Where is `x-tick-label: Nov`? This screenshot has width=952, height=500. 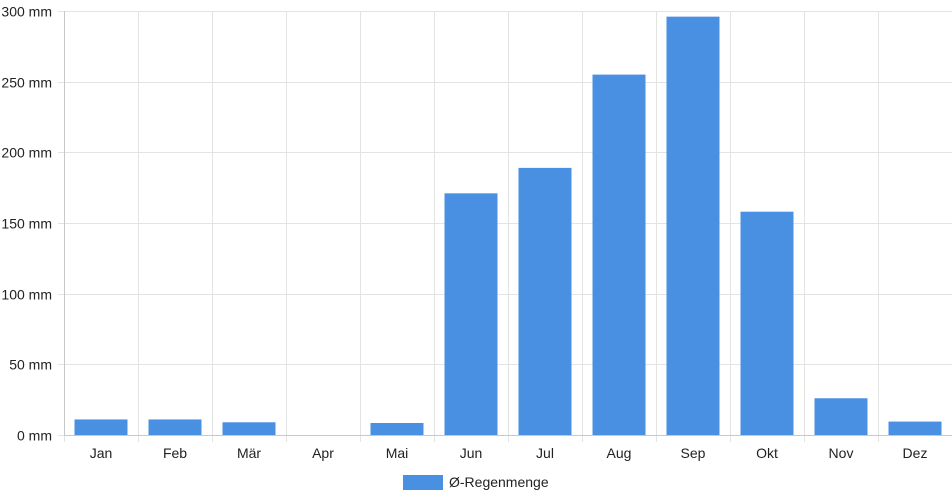 x-tick-label: Nov is located at coordinates (841, 453).